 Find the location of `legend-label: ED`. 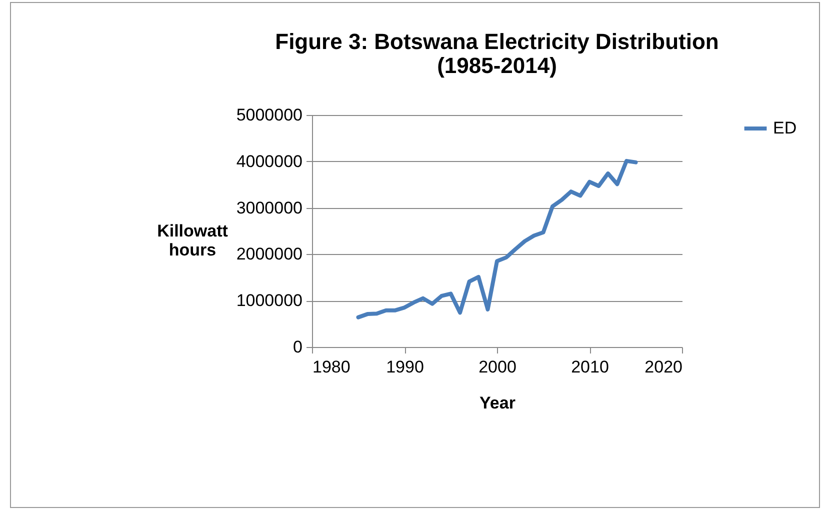

legend-label: ED is located at coordinates (785, 128).